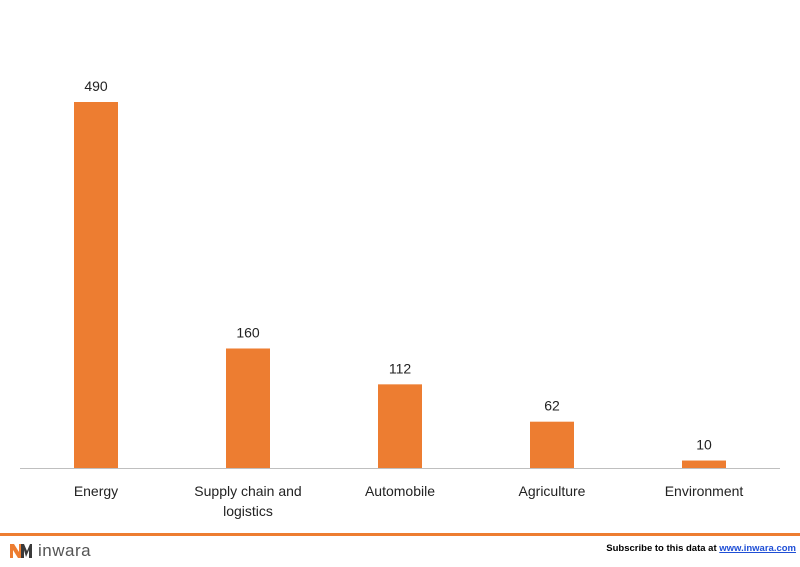  I want to click on data-label: 160, so click(248, 332).